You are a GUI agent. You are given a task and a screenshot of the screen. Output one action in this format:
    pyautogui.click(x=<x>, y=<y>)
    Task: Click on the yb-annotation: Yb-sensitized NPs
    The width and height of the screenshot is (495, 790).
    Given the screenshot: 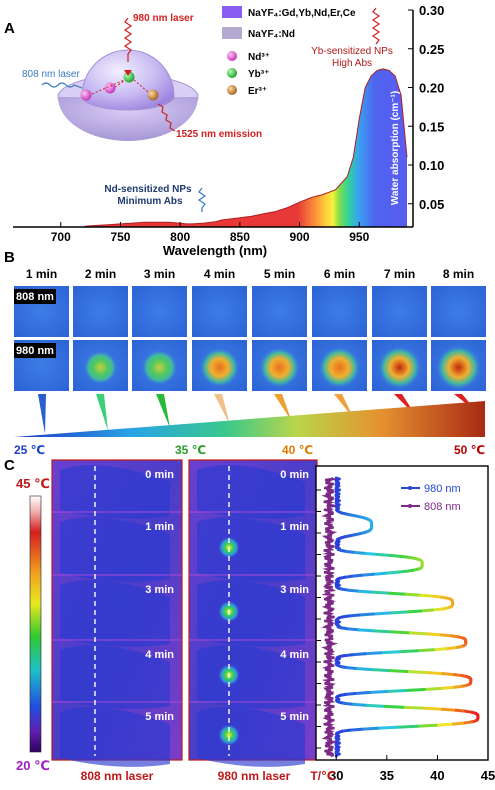 What is the action you would take?
    pyautogui.click(x=352, y=51)
    